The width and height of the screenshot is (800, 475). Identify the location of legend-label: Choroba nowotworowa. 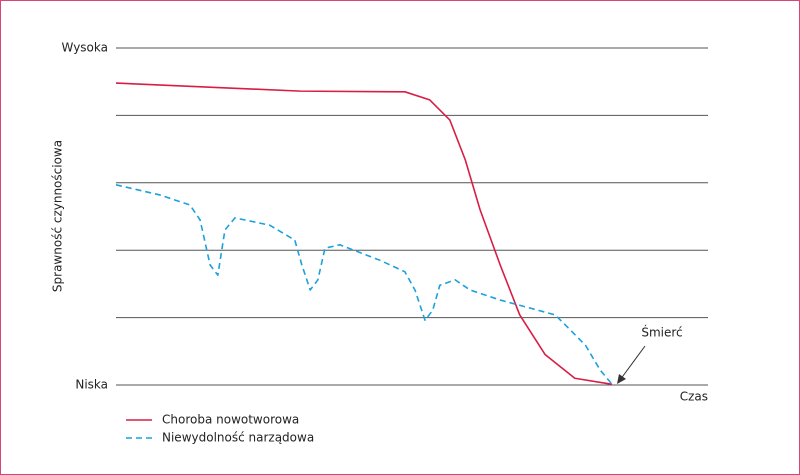
(230, 420).